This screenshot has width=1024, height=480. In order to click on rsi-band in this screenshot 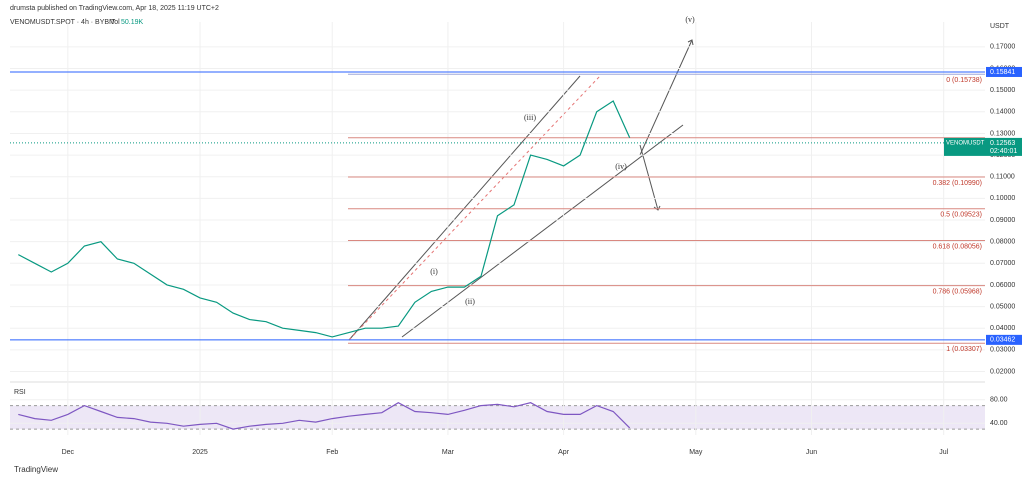, I will do `click(497, 417)`.